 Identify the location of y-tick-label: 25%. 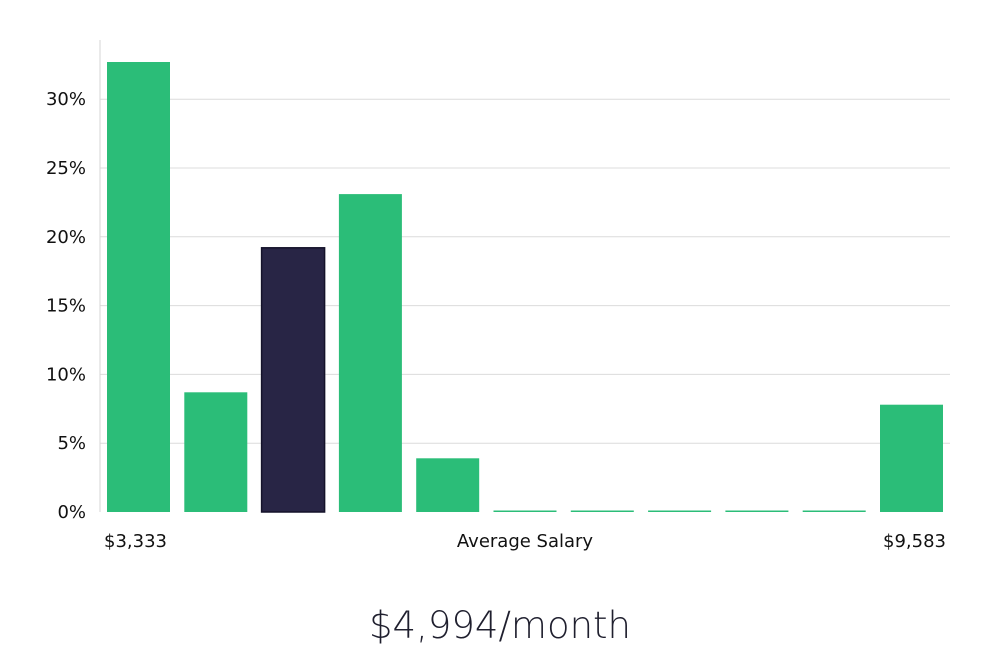
(66, 168).